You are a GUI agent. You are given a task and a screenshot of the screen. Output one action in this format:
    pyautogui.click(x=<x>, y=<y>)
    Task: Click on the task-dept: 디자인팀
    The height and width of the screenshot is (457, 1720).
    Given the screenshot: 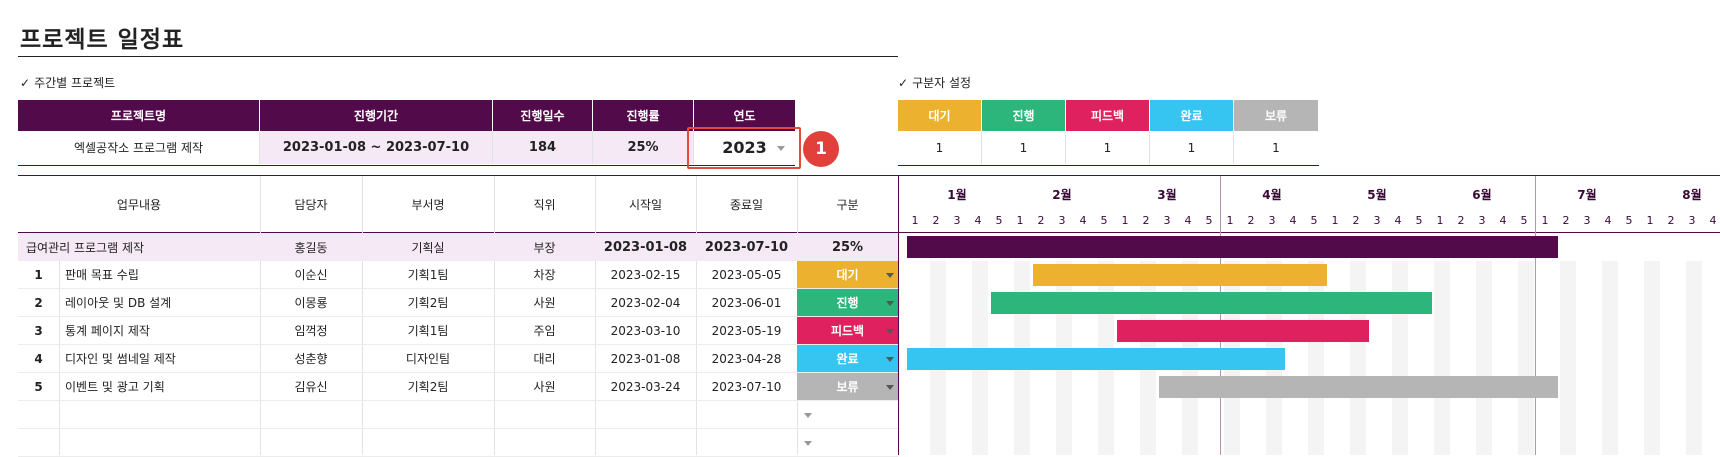 What is the action you would take?
    pyautogui.click(x=428, y=359)
    